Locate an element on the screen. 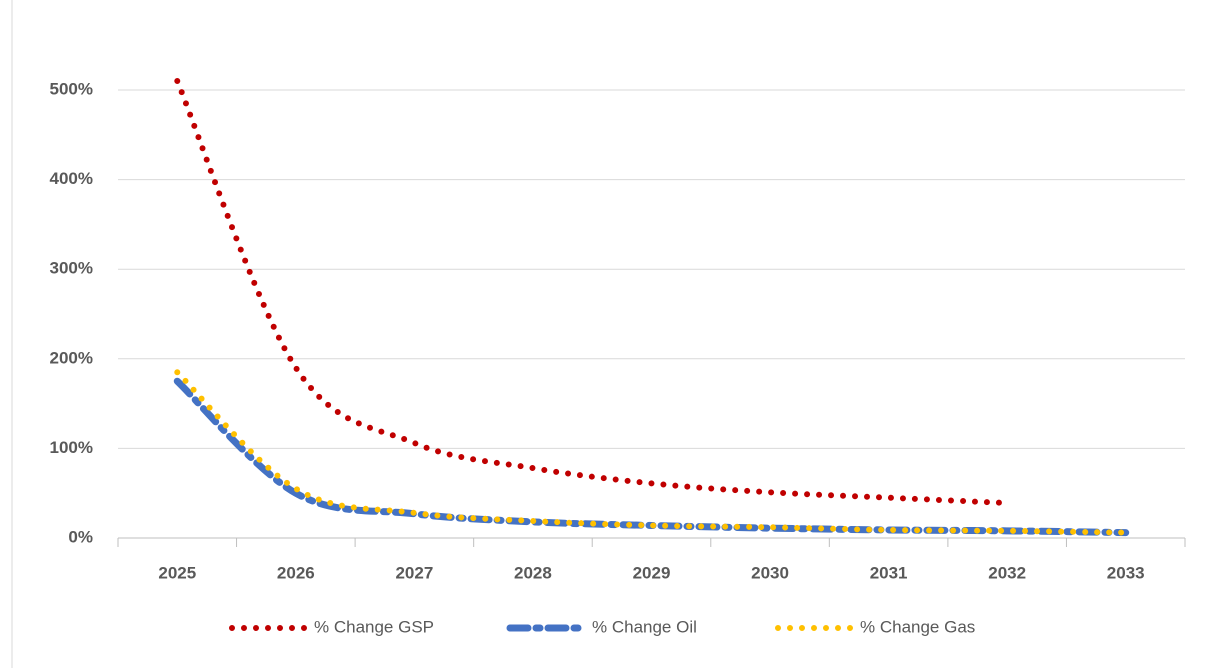  y-tick-label: 300% is located at coordinates (71, 268).